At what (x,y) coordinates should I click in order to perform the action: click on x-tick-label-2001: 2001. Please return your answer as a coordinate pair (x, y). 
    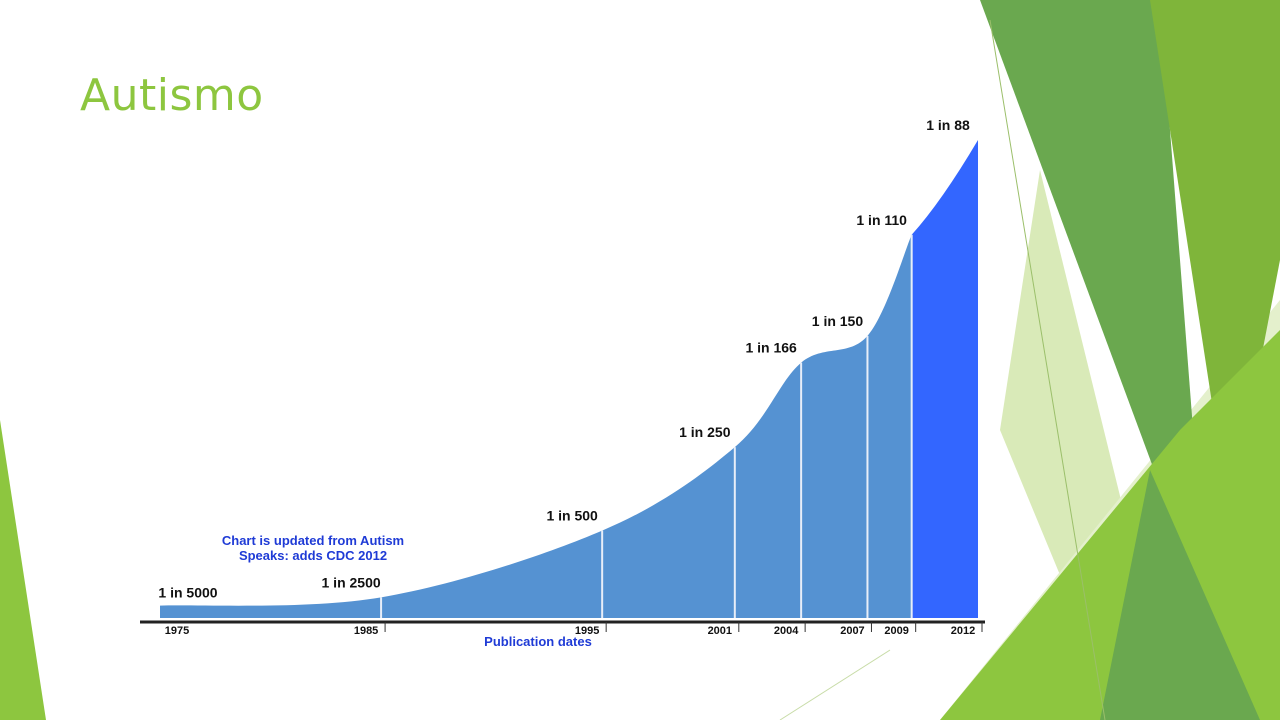
    Looking at the image, I should click on (720, 631).